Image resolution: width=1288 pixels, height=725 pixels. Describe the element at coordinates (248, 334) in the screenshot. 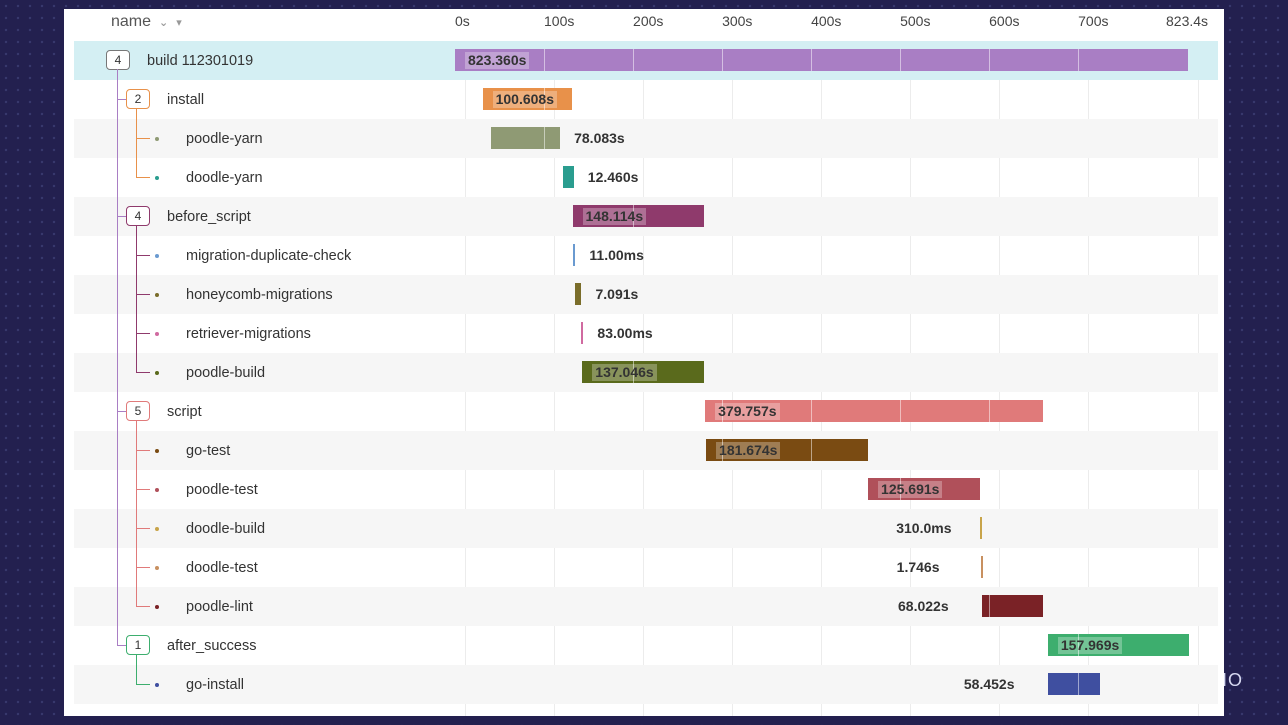

I see `span-name: retriever-migrations` at that location.